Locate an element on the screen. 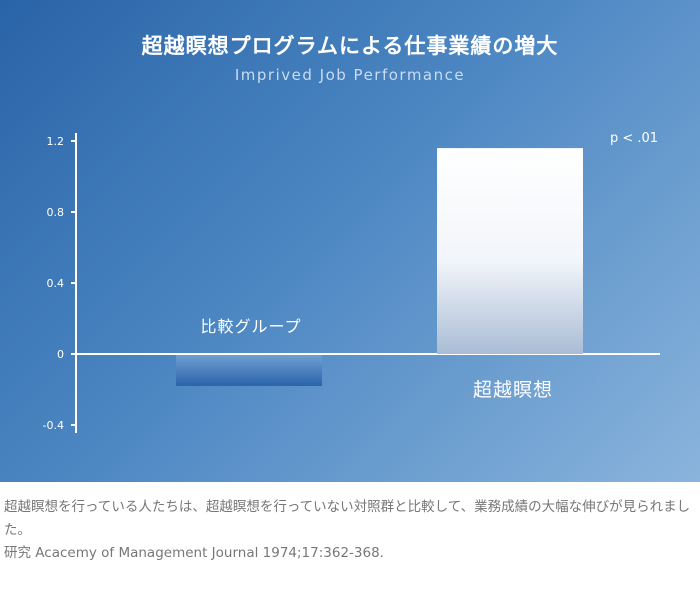 The height and width of the screenshot is (605, 700). y-tick-label: 0.4 is located at coordinates (56, 283).